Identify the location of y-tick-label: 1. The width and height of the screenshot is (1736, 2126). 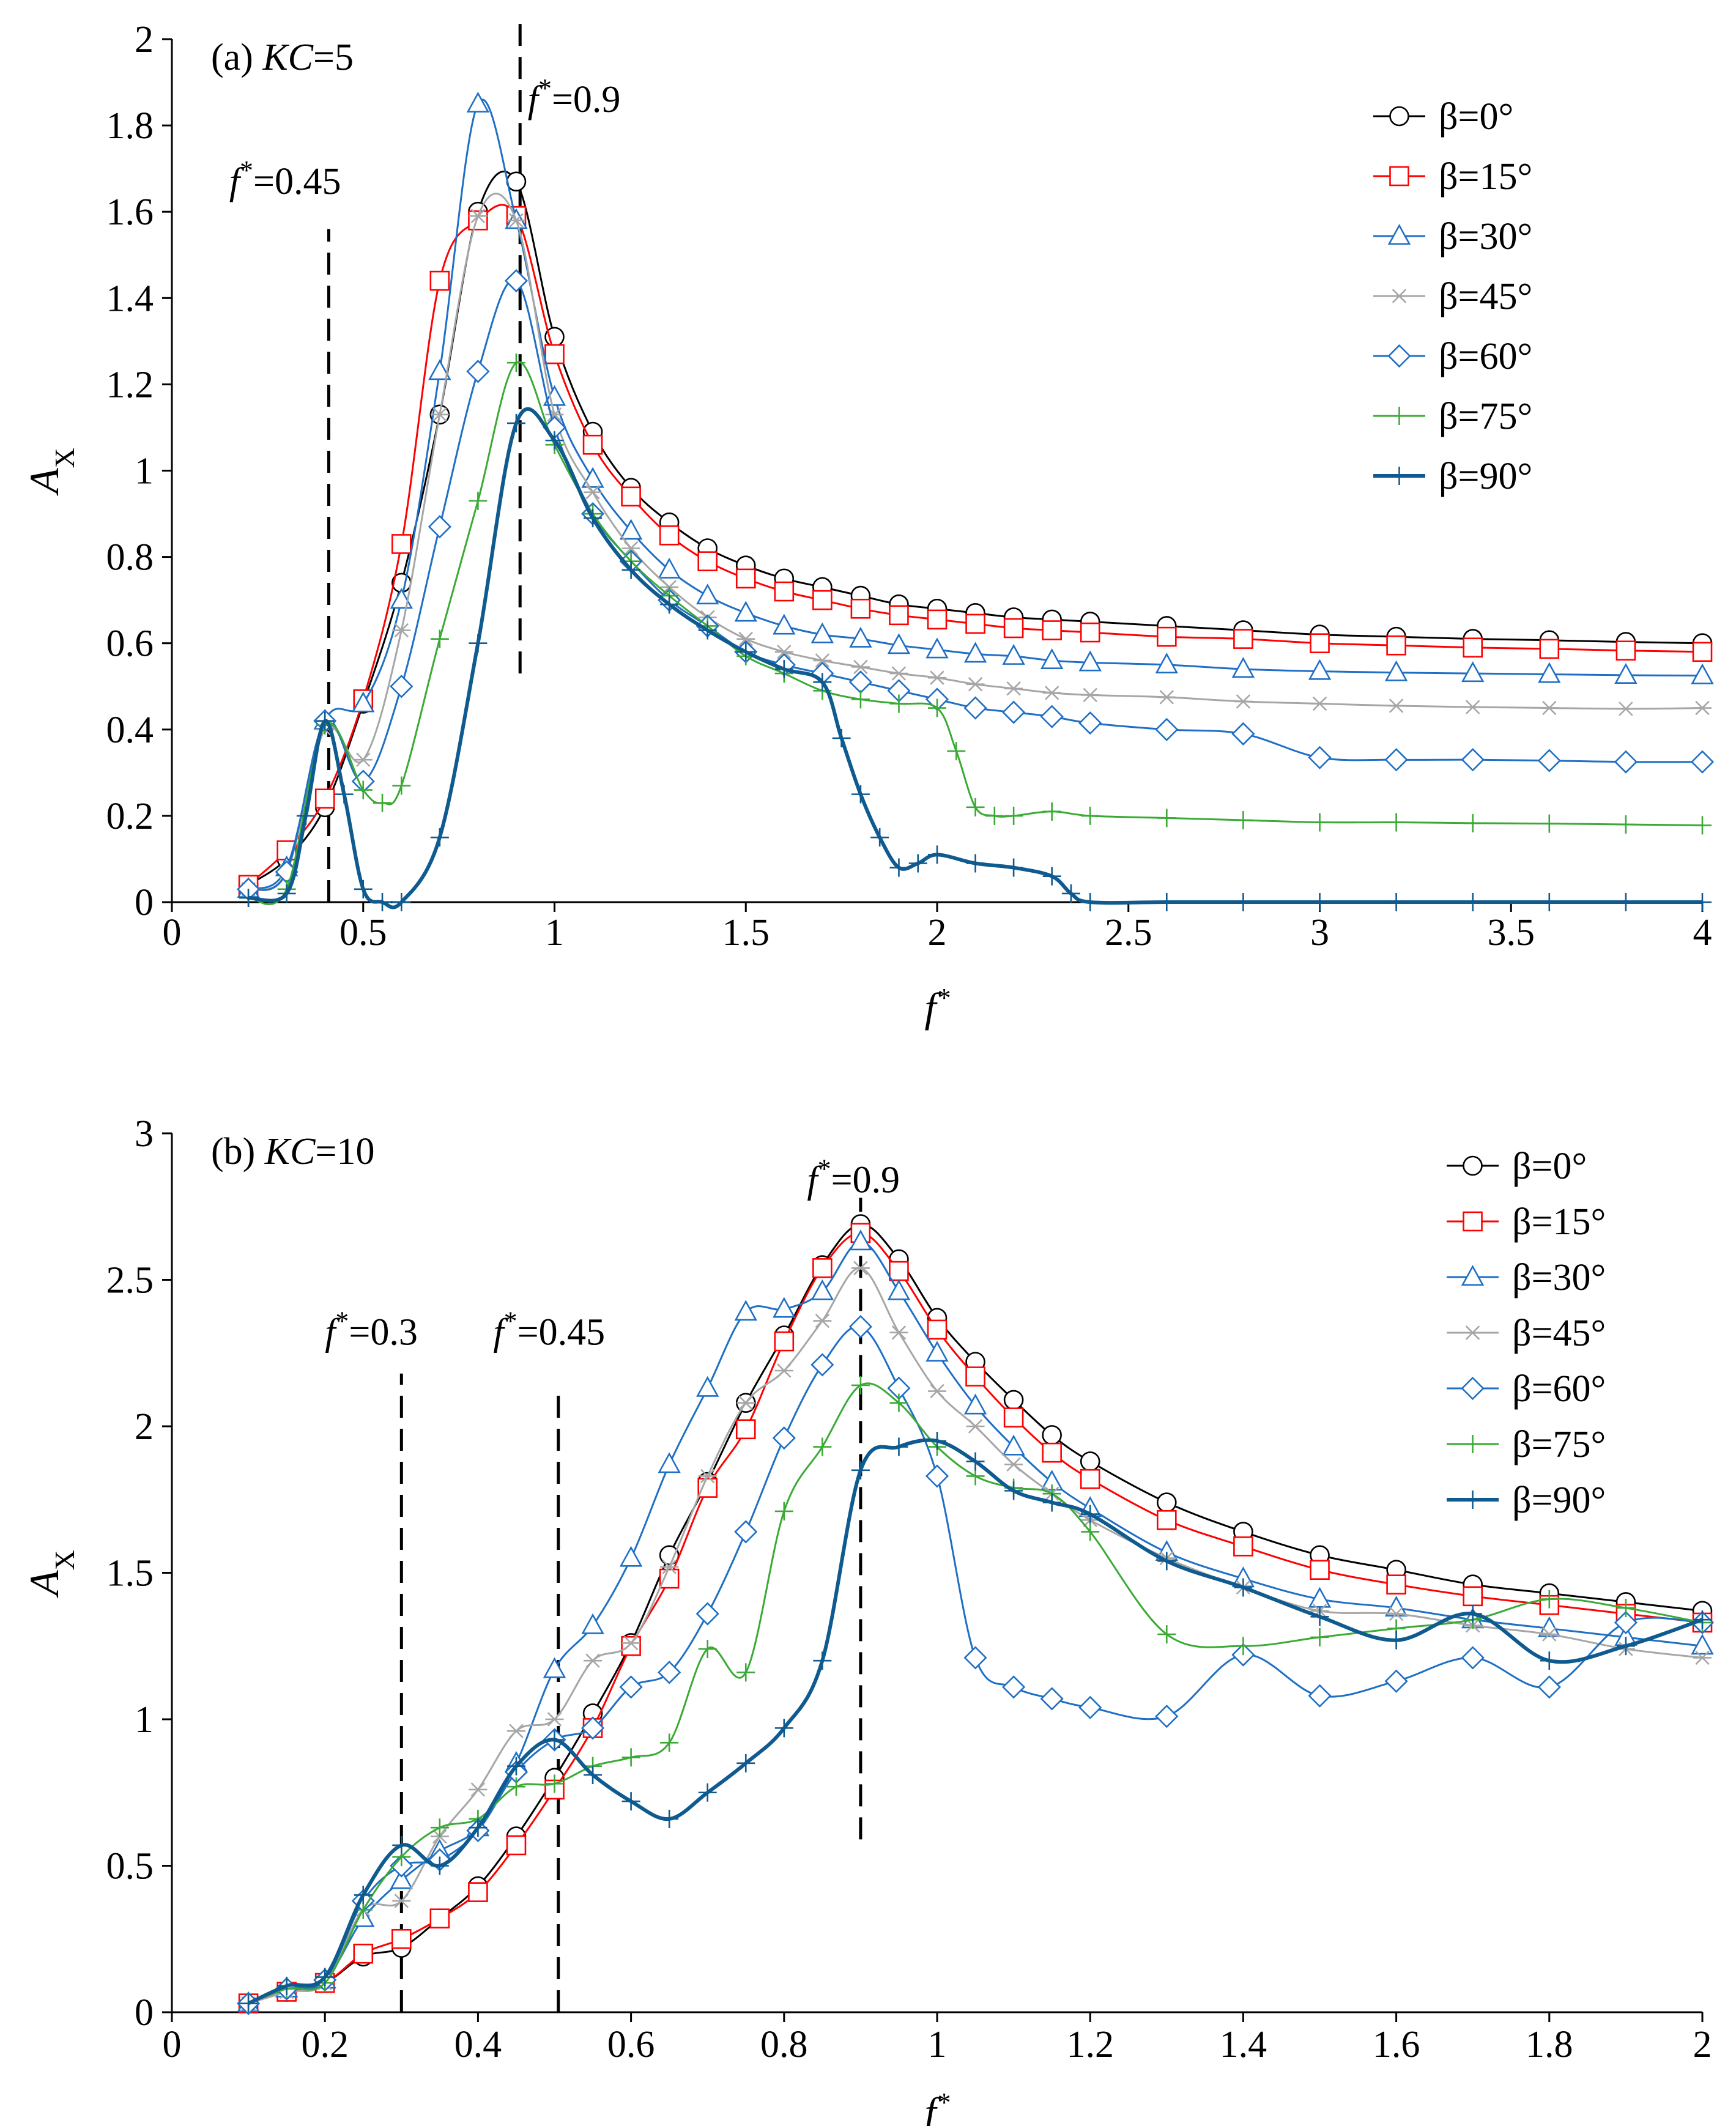
(144, 471).